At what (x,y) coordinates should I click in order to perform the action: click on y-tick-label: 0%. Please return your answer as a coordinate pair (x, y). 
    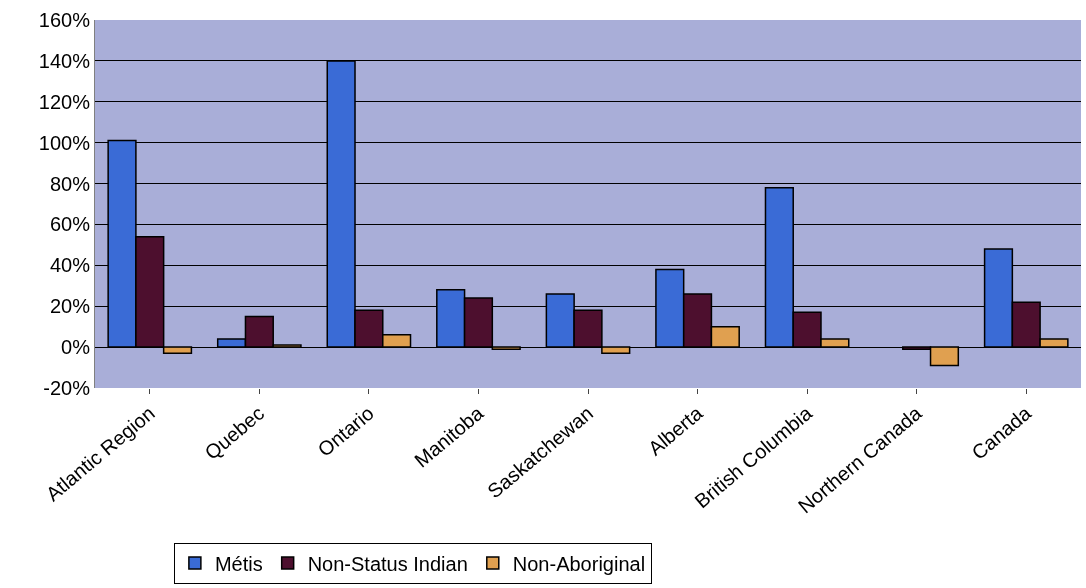
    Looking at the image, I should click on (76, 347).